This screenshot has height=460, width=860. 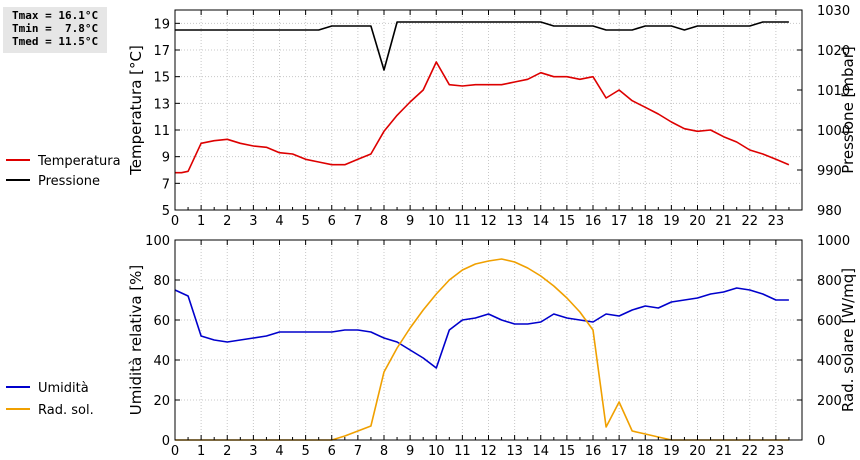 I want to click on y-tick-label: 11, so click(x=161, y=131).